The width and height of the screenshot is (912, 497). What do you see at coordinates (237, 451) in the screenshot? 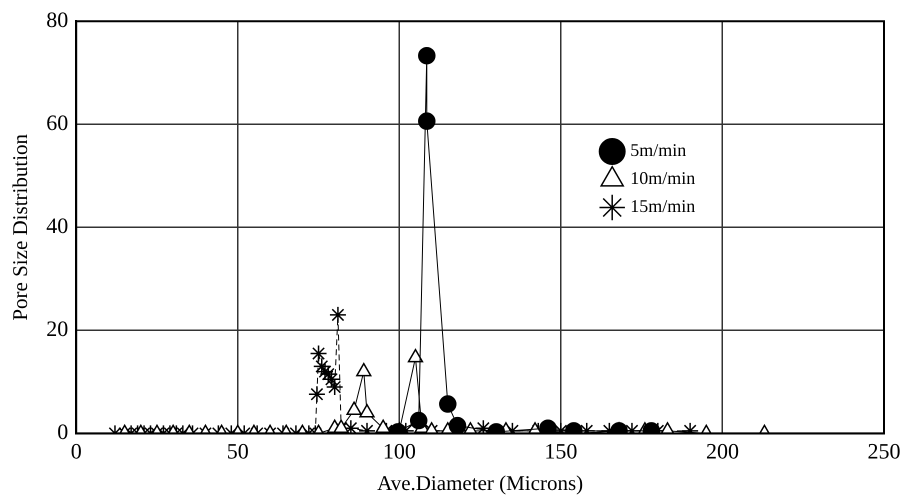
I see `x-tick-label: 50` at bounding box center [237, 451].